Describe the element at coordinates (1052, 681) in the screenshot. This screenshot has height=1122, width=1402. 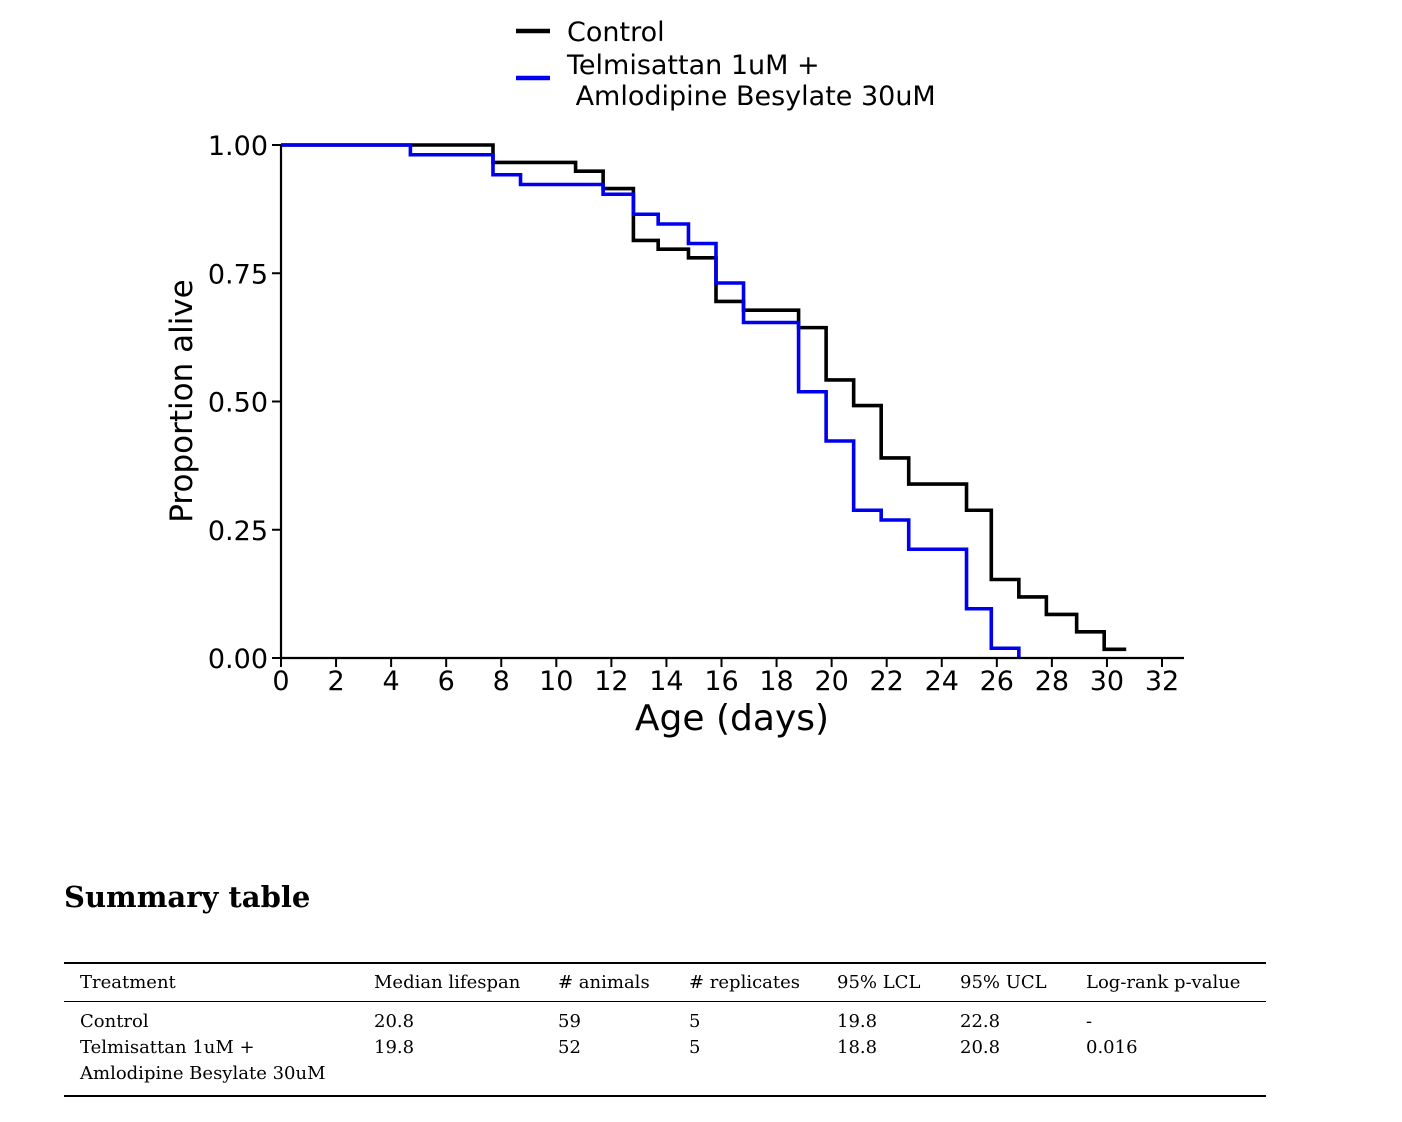
I see `x-tick-label: 28` at that location.